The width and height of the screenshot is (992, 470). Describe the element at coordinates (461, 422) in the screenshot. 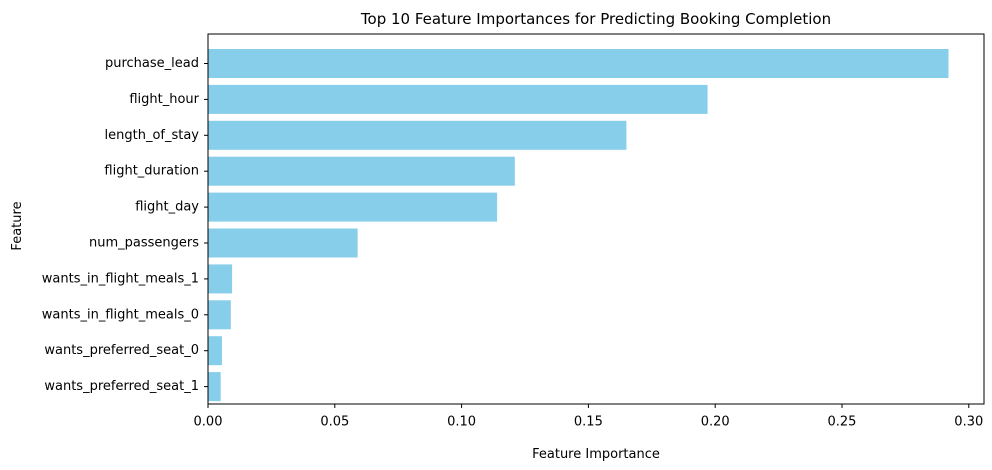

I see `x-tick-label: 0.10` at that location.